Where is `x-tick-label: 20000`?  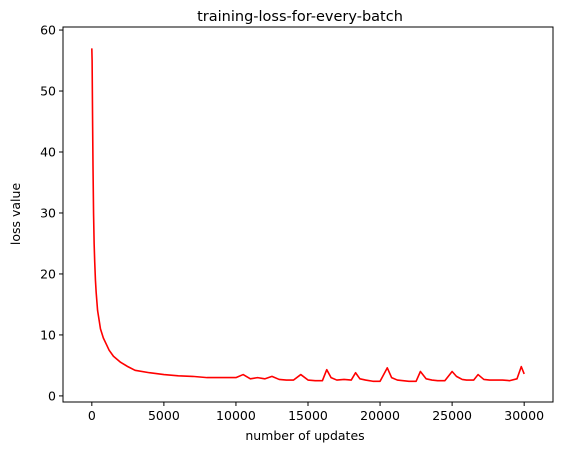
x-tick-label: 20000 is located at coordinates (380, 415).